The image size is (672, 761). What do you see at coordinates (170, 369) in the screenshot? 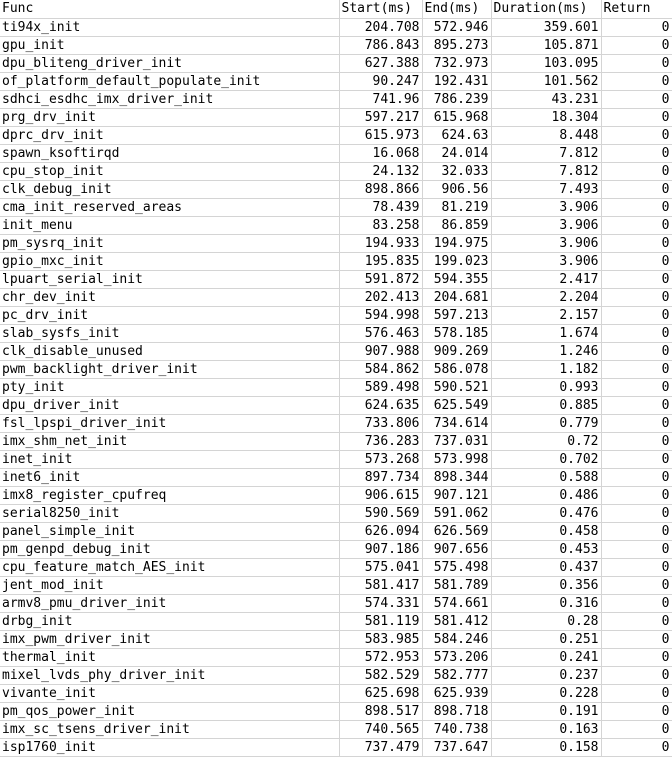
I see `cell-func: pwm_backlight_driver_init` at bounding box center [170, 369].